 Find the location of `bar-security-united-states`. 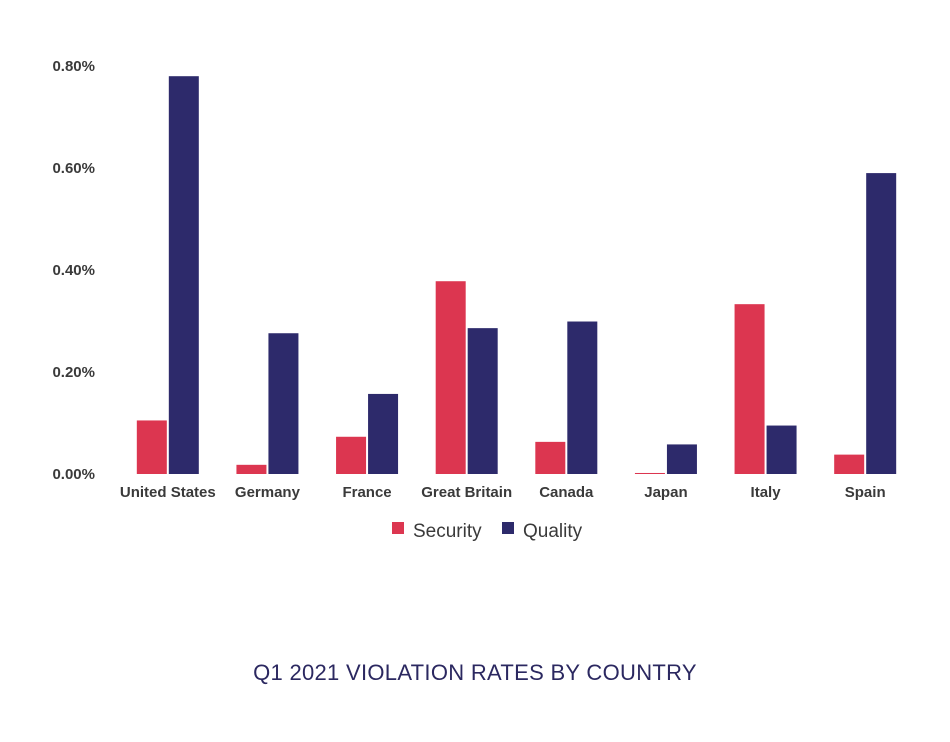

bar-security-united-states is located at coordinates (151, 447).